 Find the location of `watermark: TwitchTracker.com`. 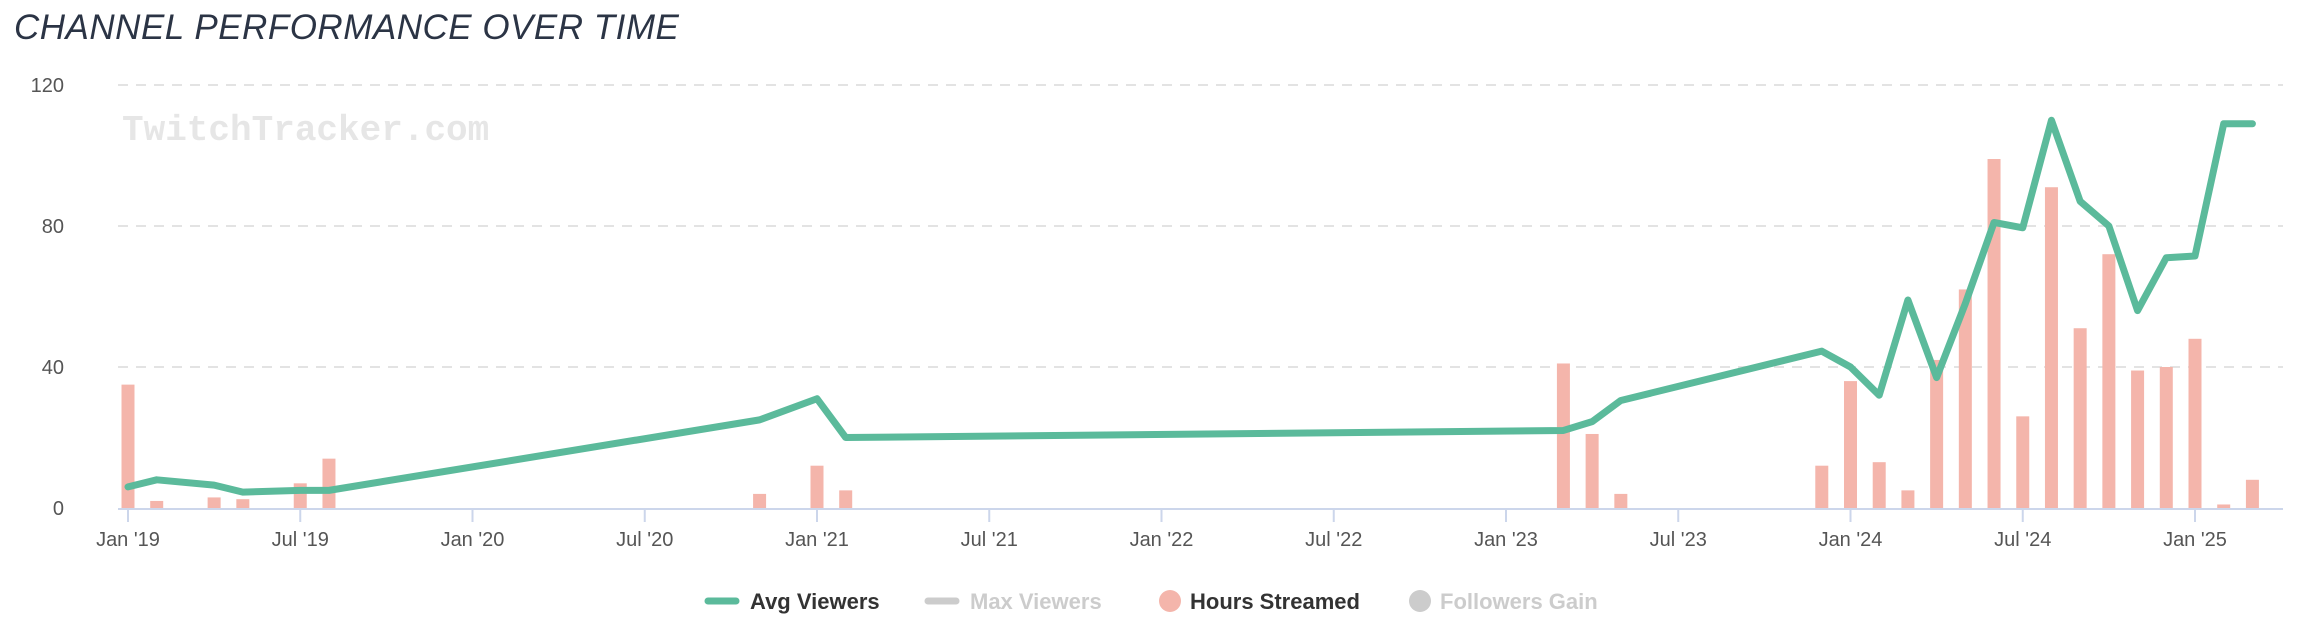

watermark: TwitchTracker.com is located at coordinates (305, 130).